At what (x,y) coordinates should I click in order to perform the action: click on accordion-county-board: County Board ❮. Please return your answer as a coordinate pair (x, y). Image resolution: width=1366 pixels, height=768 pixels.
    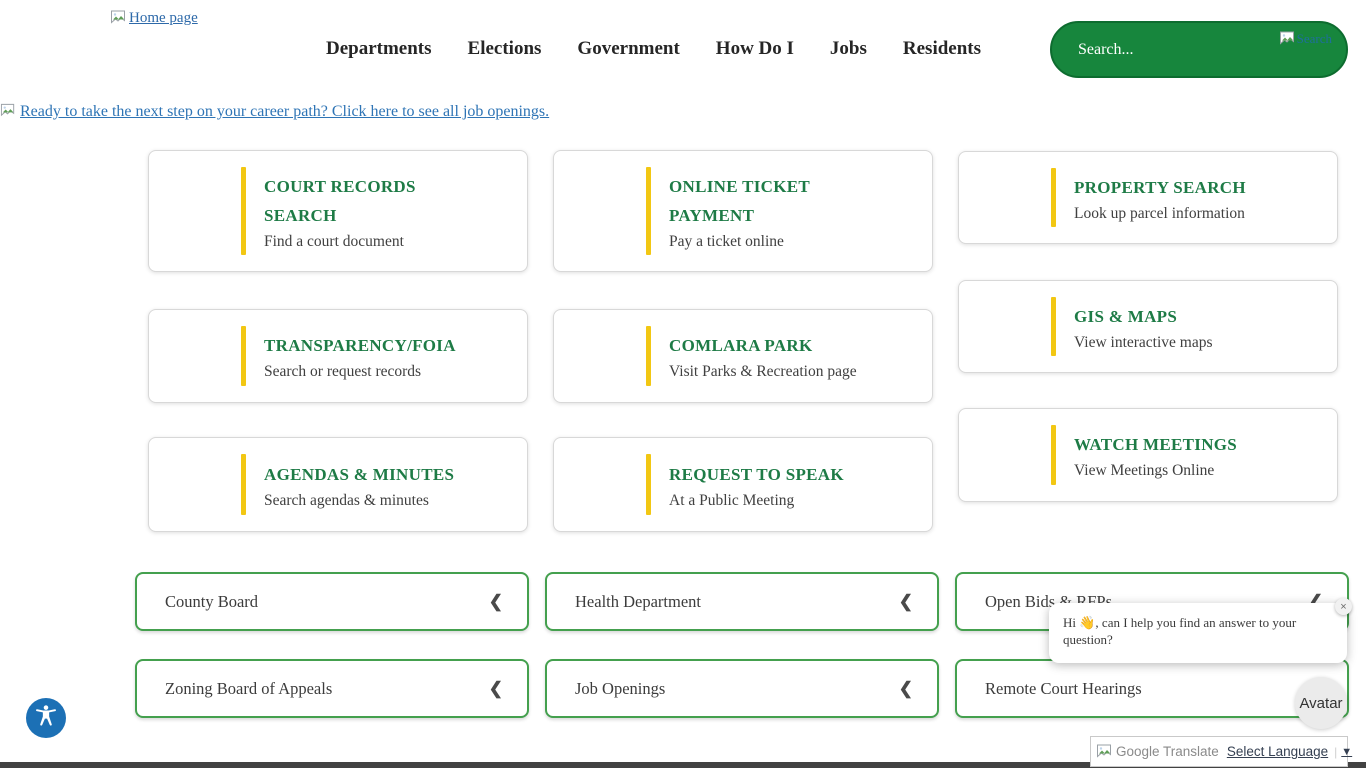
    Looking at the image, I should click on (332, 601).